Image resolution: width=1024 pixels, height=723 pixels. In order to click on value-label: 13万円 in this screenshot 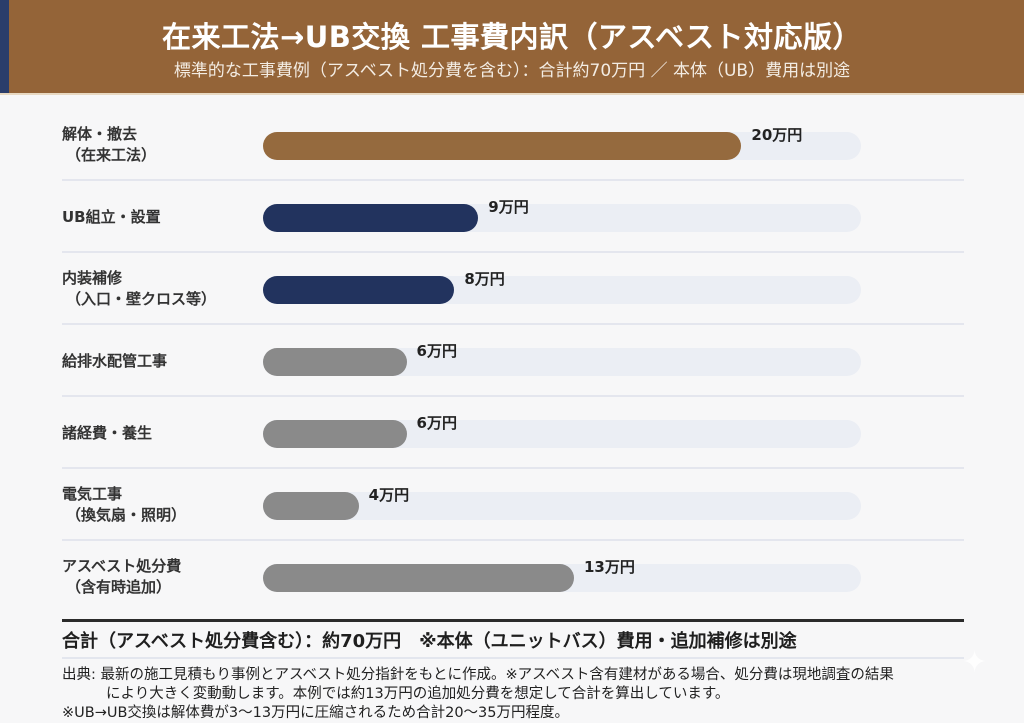, I will do `click(609, 567)`.